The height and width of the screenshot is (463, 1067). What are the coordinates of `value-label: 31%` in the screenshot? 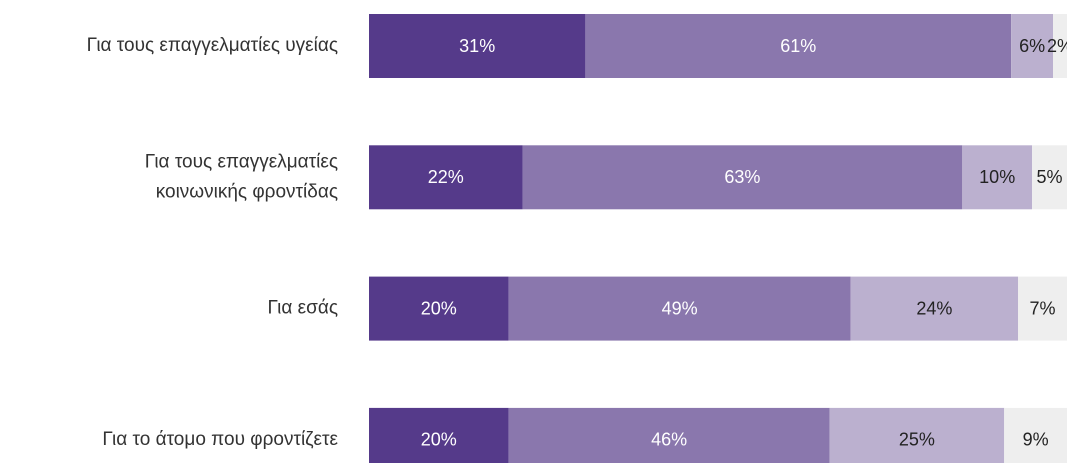 It's located at (477, 46).